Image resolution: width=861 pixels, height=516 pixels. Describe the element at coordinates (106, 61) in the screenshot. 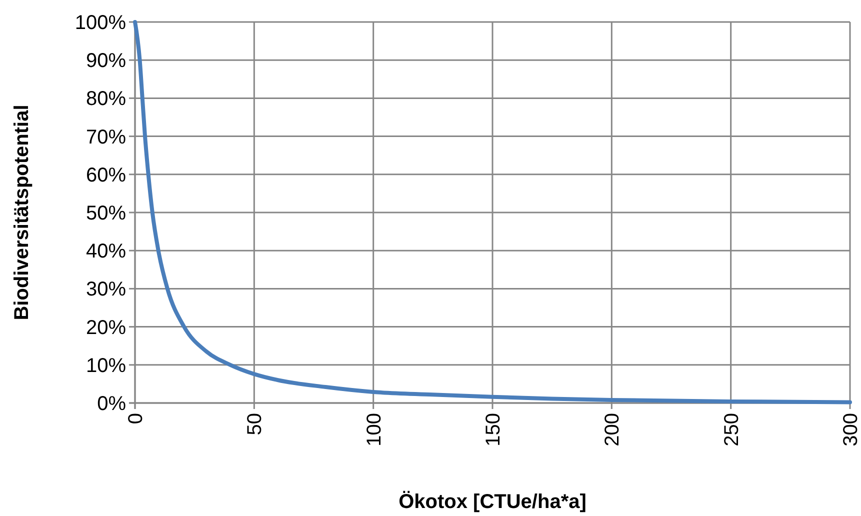

I see `y-tick-label: 90%` at that location.